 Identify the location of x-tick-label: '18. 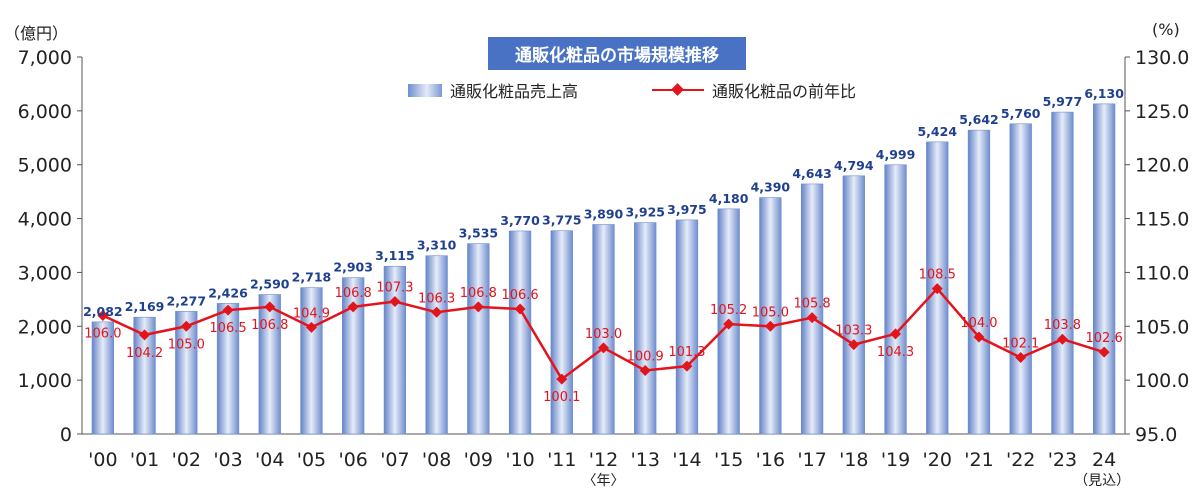
(853, 460).